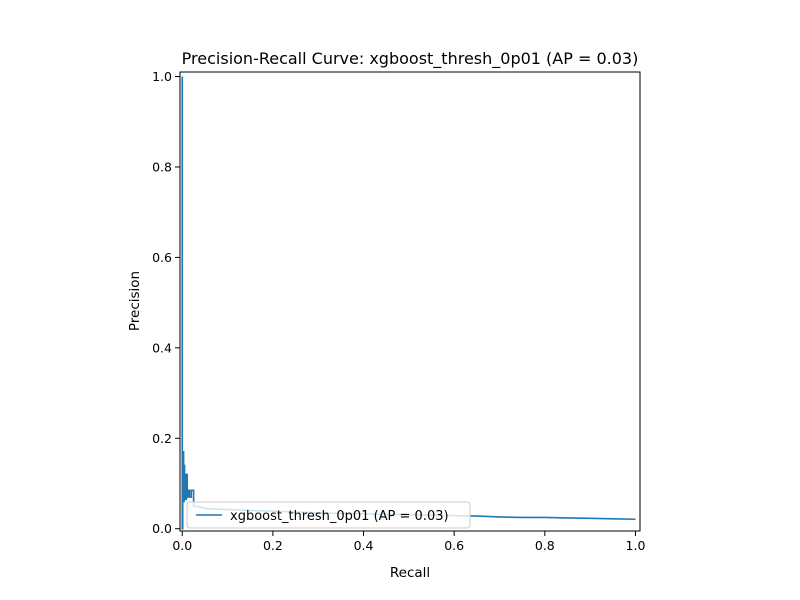  Describe the element at coordinates (545, 545) in the screenshot. I see `x-tick-label: 0.8` at that location.